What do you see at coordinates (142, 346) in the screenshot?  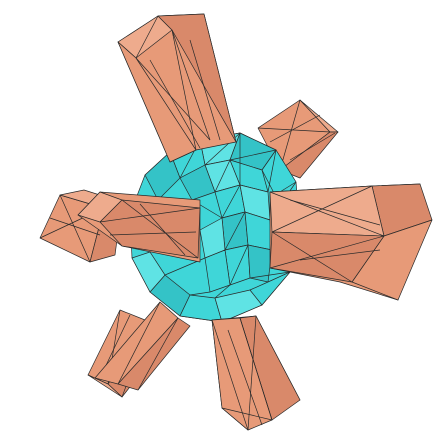 I see `prism-bottom-left` at bounding box center [142, 346].